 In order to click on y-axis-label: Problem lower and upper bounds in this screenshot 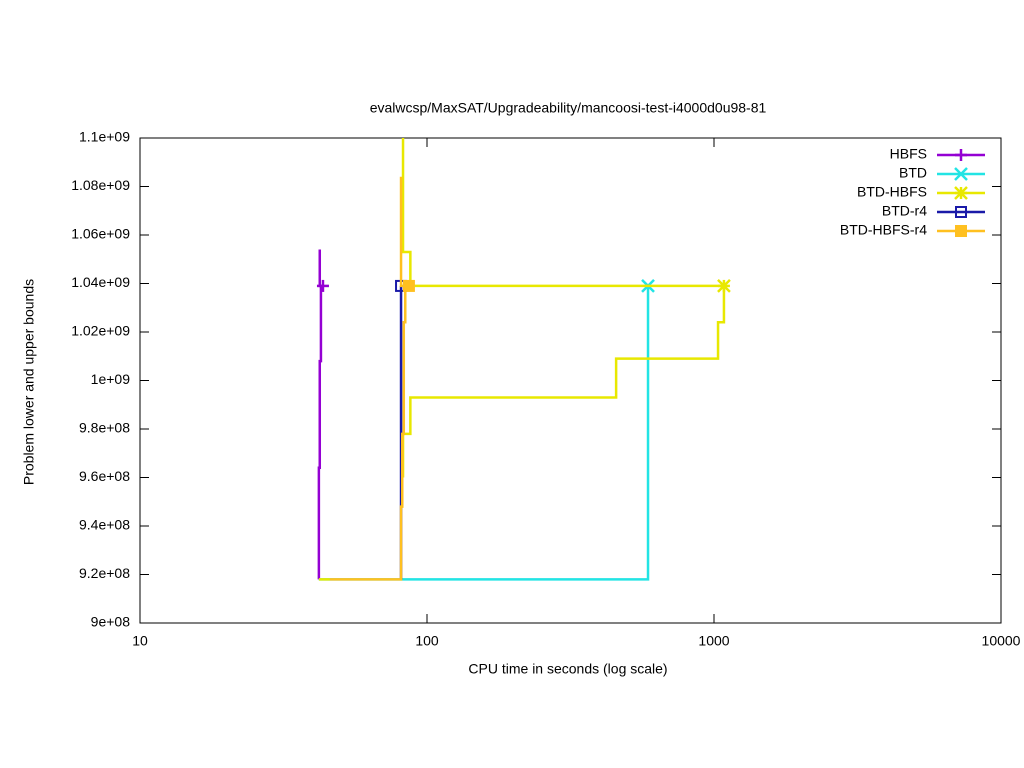, I will do `click(29, 382)`.